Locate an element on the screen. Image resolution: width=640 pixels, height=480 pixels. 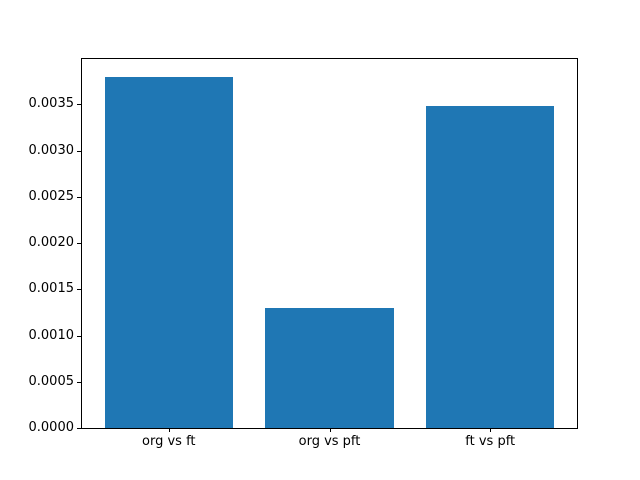
y-tick-label: 0.0010 is located at coordinates (51, 335).